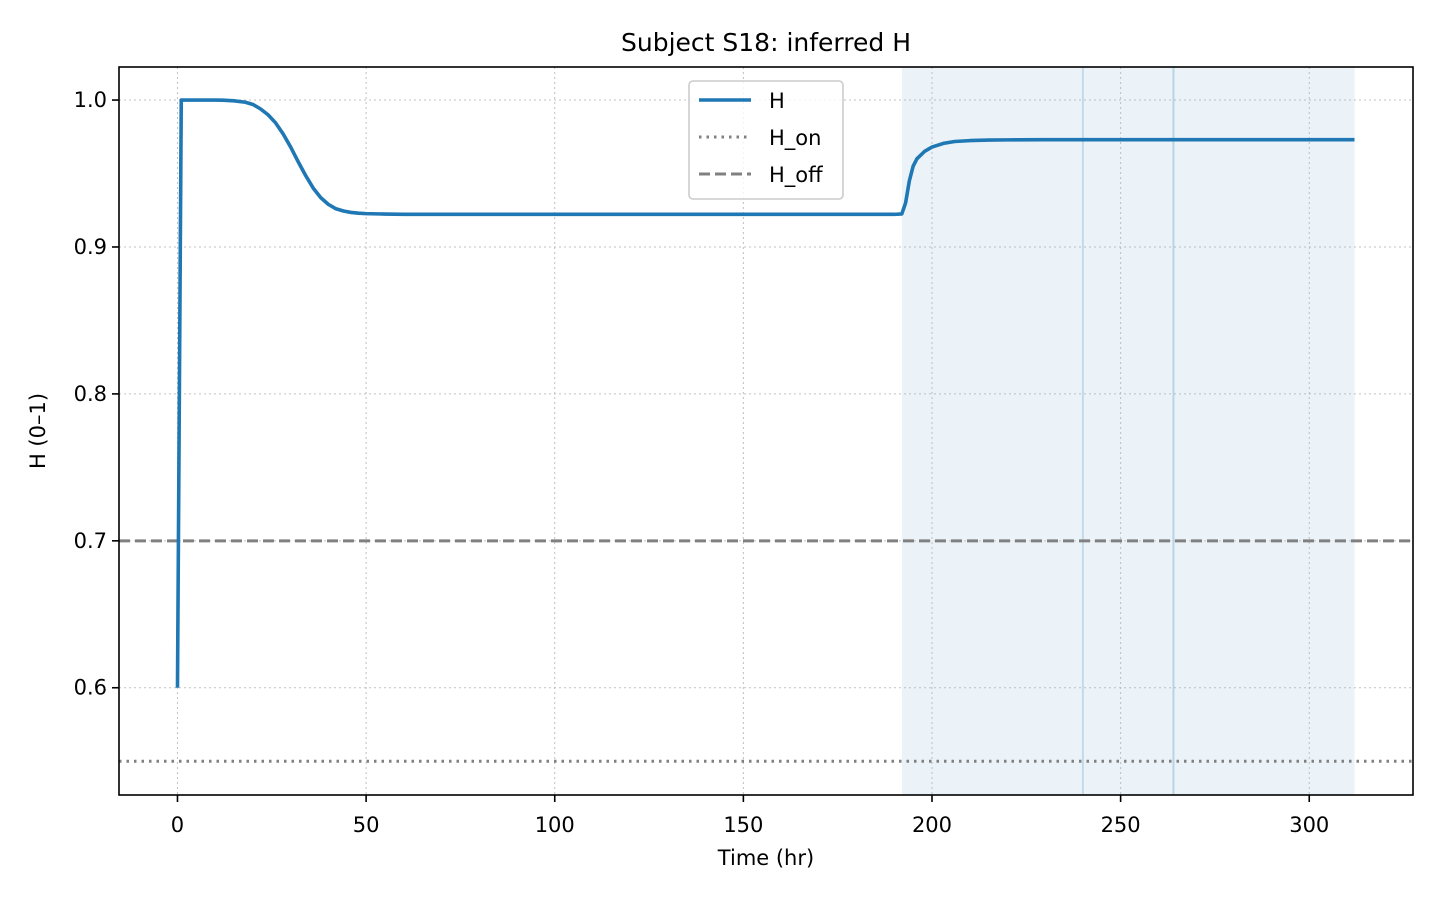 The width and height of the screenshot is (1440, 900). I want to click on x-tick-label: 200, so click(932, 825).